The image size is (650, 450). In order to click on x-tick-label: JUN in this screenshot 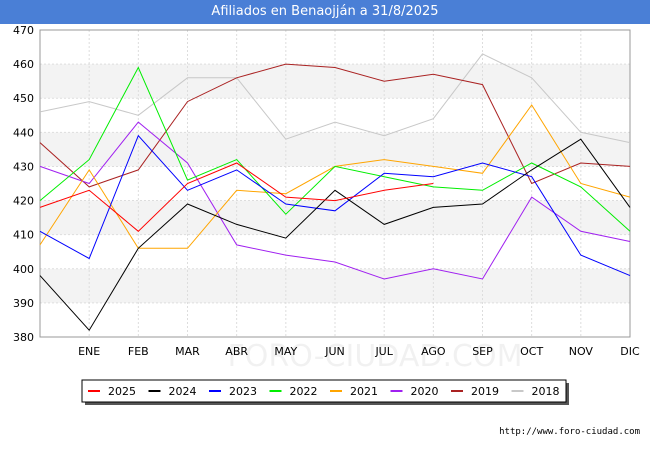, I will do `click(334, 351)`.